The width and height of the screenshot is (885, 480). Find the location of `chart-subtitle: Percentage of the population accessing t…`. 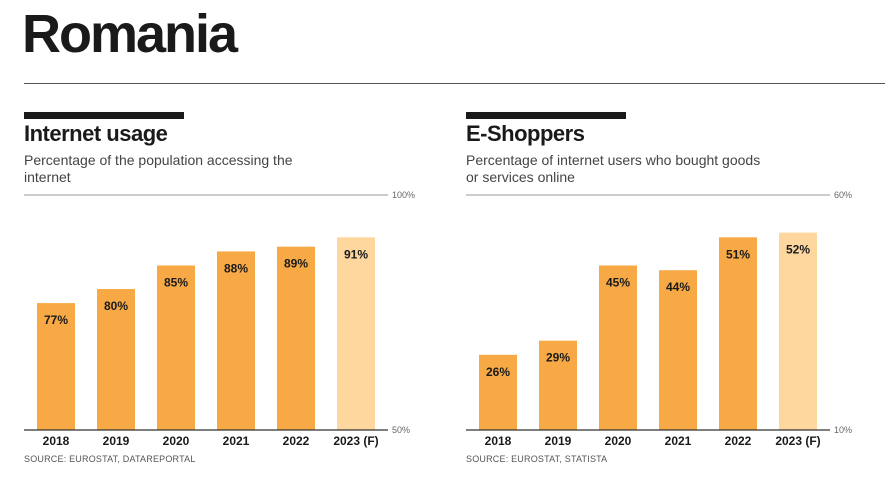

chart-subtitle: Percentage of the population accessing t… is located at coordinates (158, 168).